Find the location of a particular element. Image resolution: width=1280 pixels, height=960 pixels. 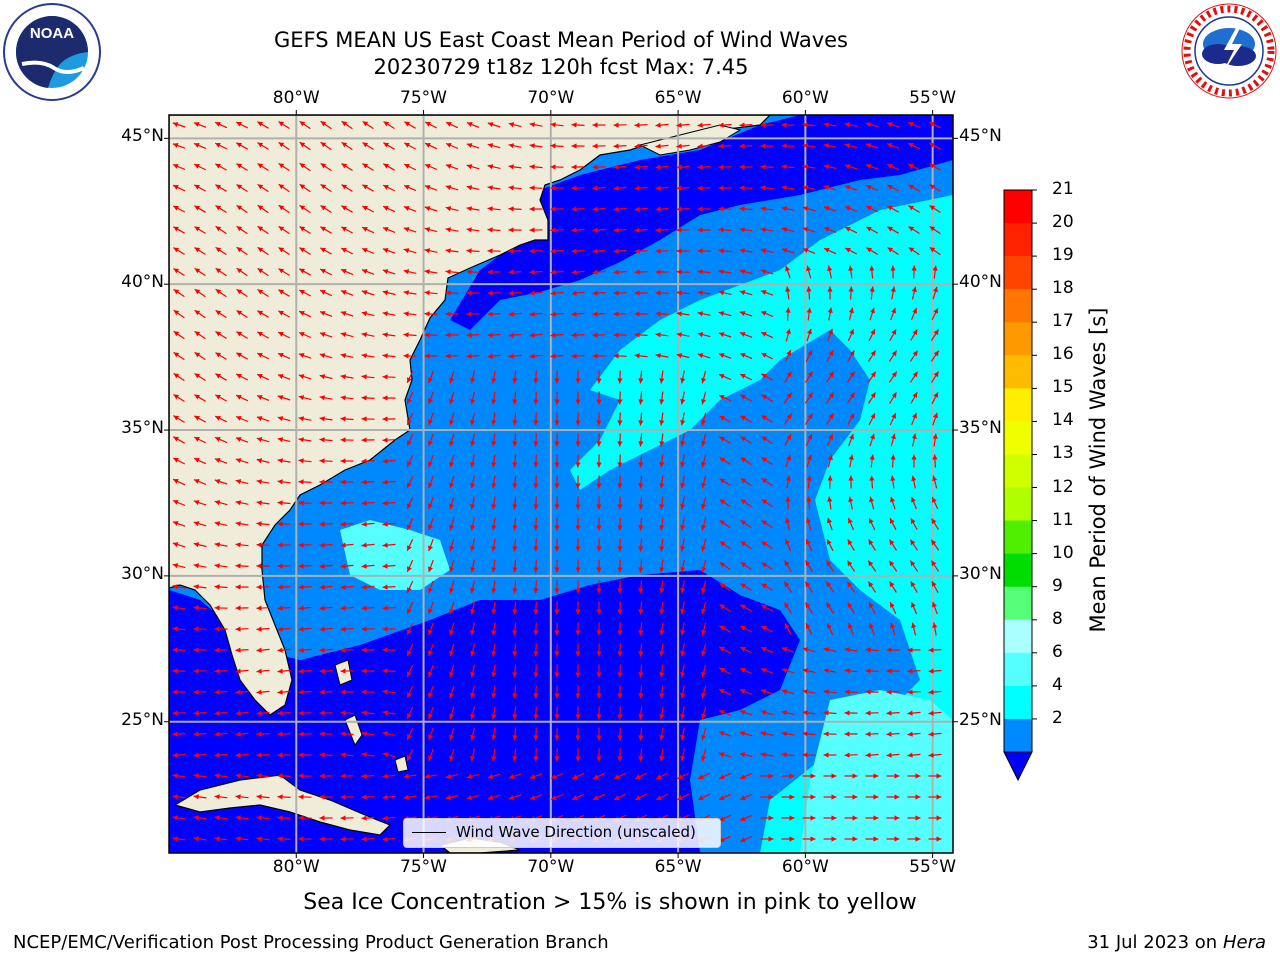

lat-label-right: 45°N is located at coordinates (980, 136).